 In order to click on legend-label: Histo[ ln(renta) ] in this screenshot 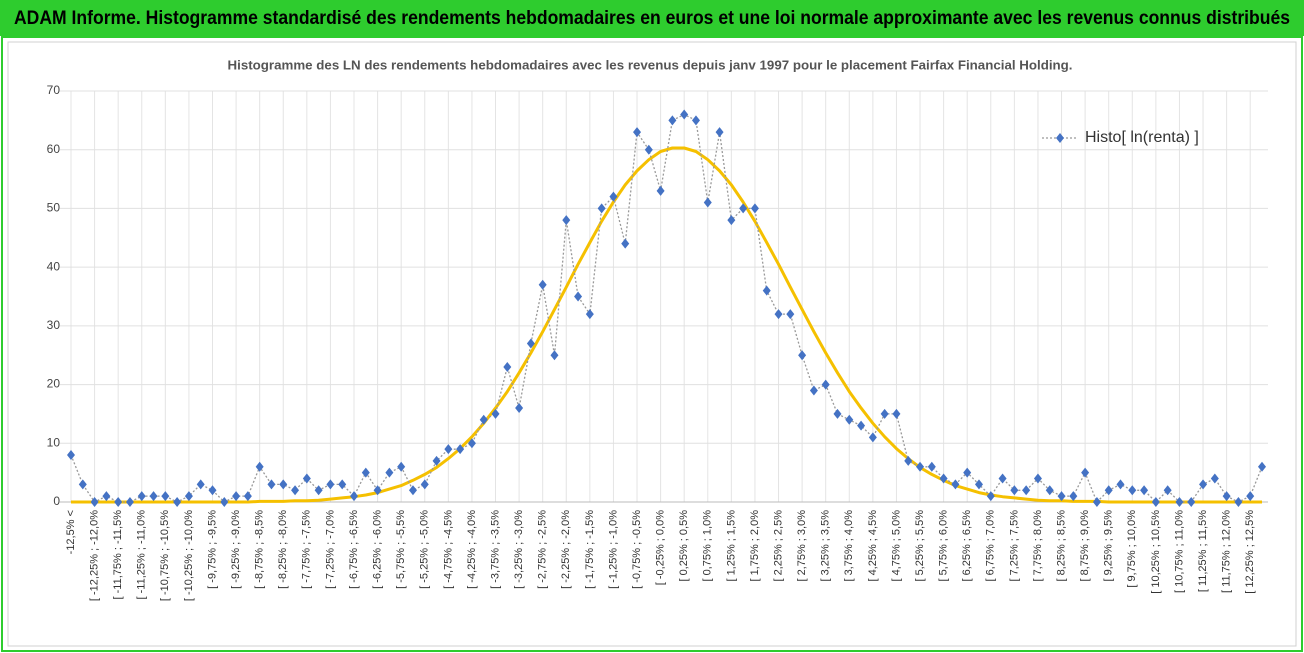, I will do `click(1142, 137)`.